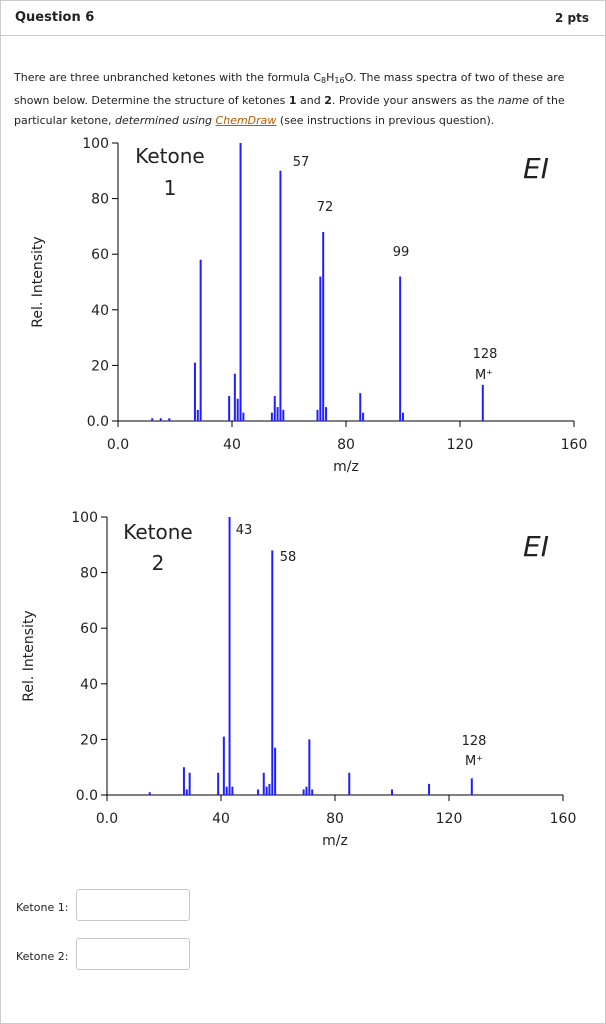 The height and width of the screenshot is (1024, 606). Describe the element at coordinates (401, 252) in the screenshot. I see `annotation: 99` at that location.